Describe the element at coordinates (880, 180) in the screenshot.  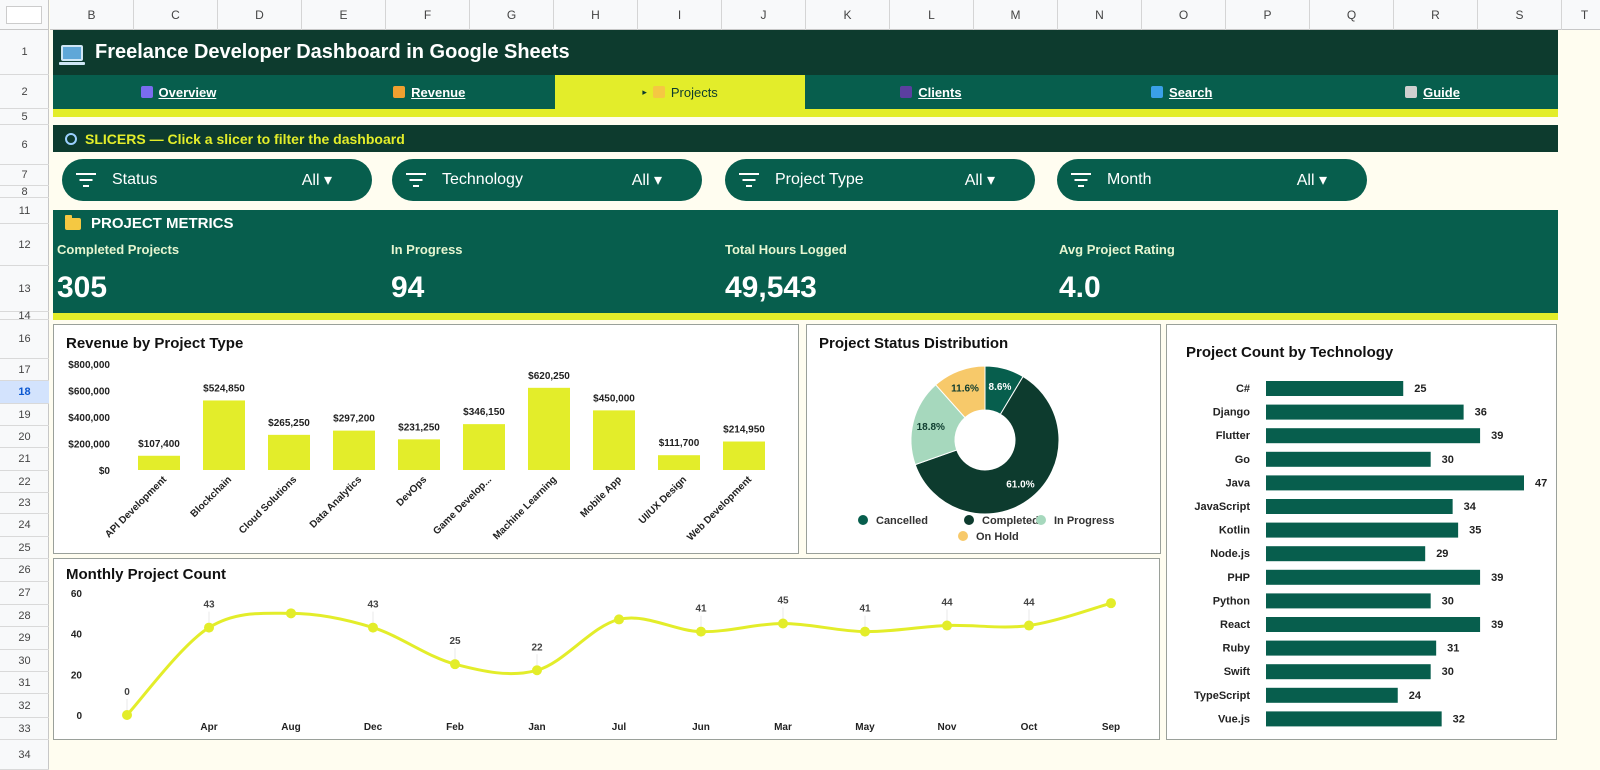
I see `slicer-project-type: Project Type All ▾` at that location.